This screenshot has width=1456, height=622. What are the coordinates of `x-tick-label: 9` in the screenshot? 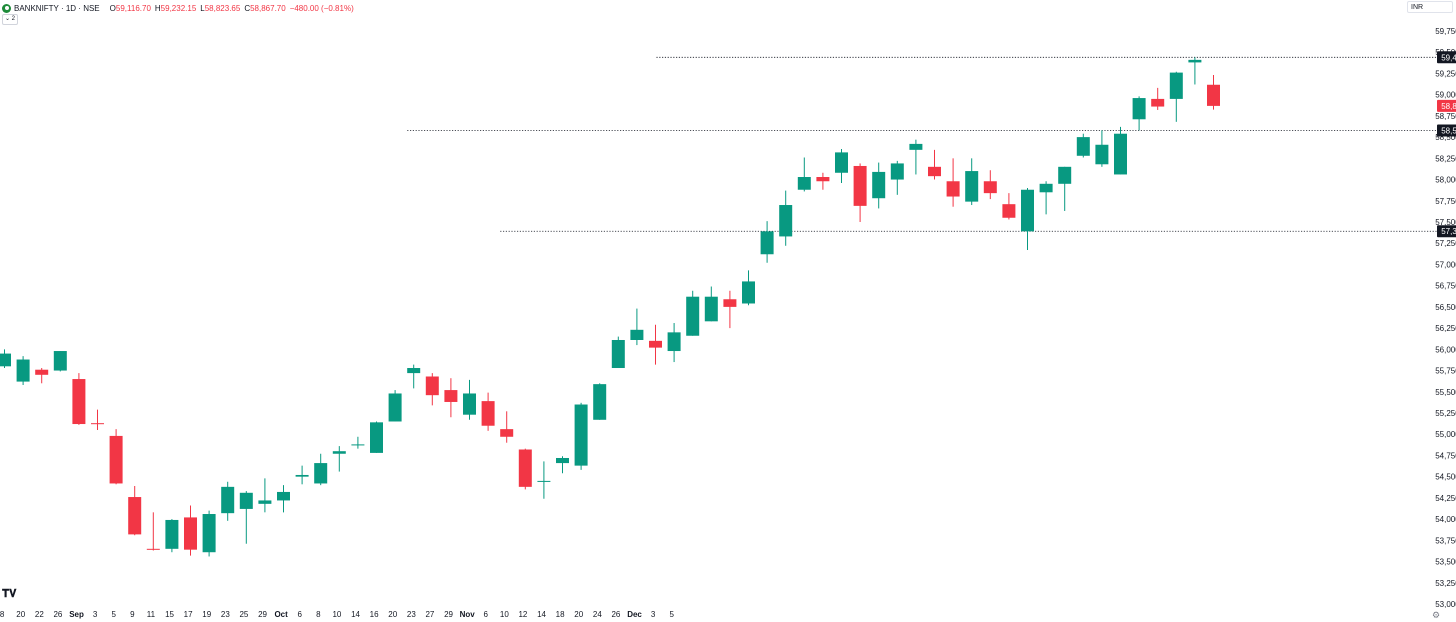 It's located at (132, 614).